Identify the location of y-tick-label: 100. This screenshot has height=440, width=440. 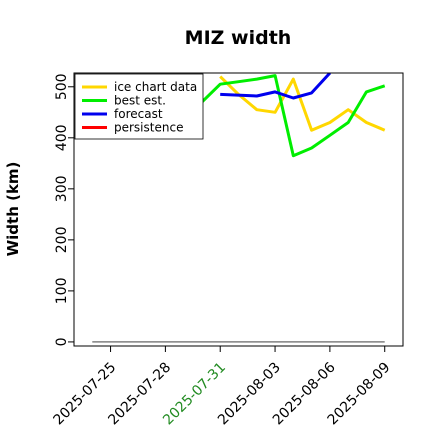
(62, 291).